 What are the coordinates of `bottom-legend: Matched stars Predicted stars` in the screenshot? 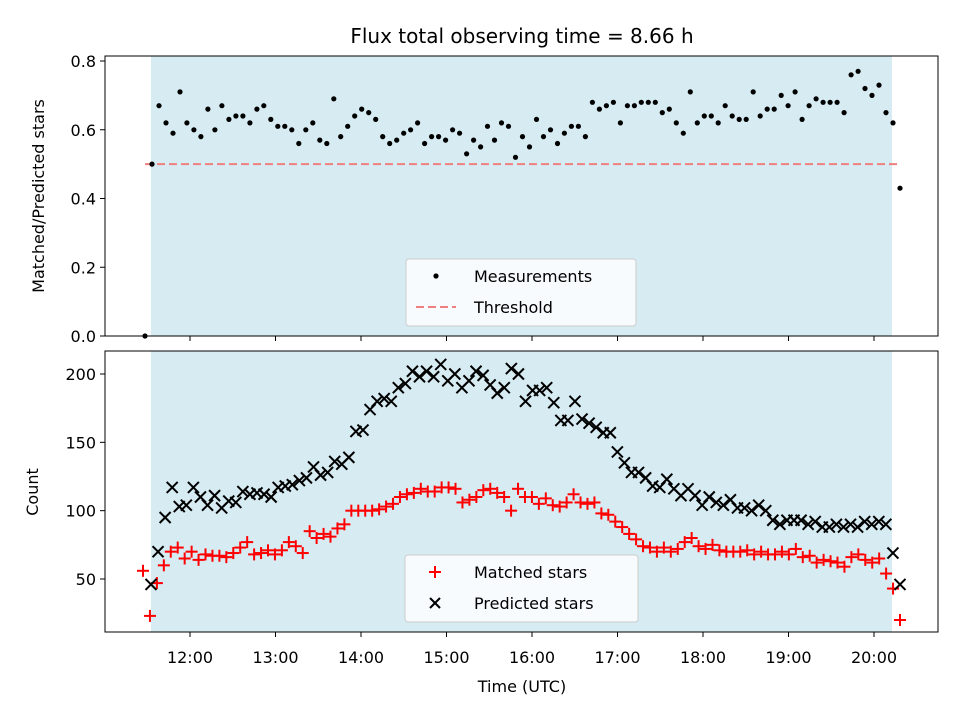 It's located at (521, 588).